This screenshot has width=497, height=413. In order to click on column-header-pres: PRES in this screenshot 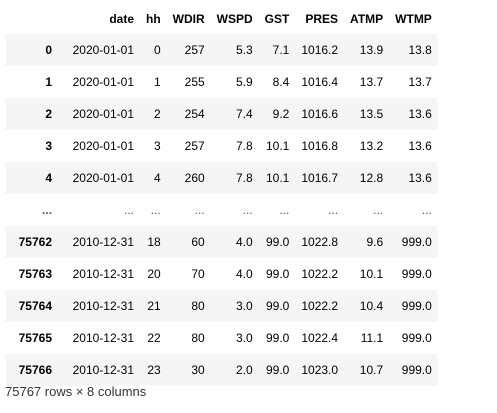, I will do `click(322, 19)`.